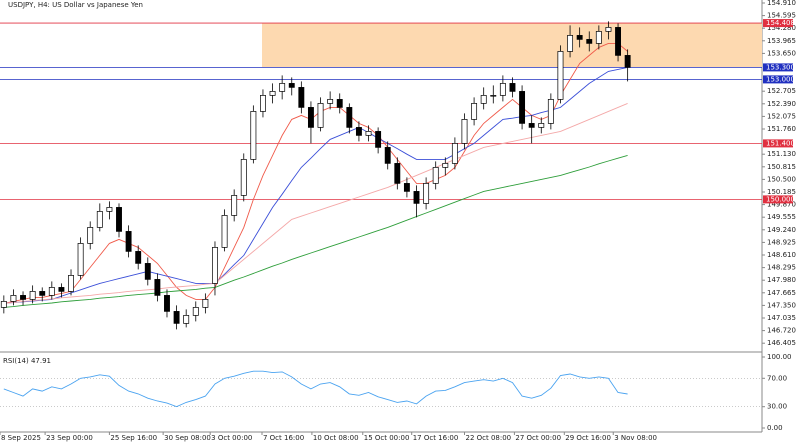 This screenshot has width=811, height=442. I want to click on y-tick-label: 147.665, so click(781, 293).